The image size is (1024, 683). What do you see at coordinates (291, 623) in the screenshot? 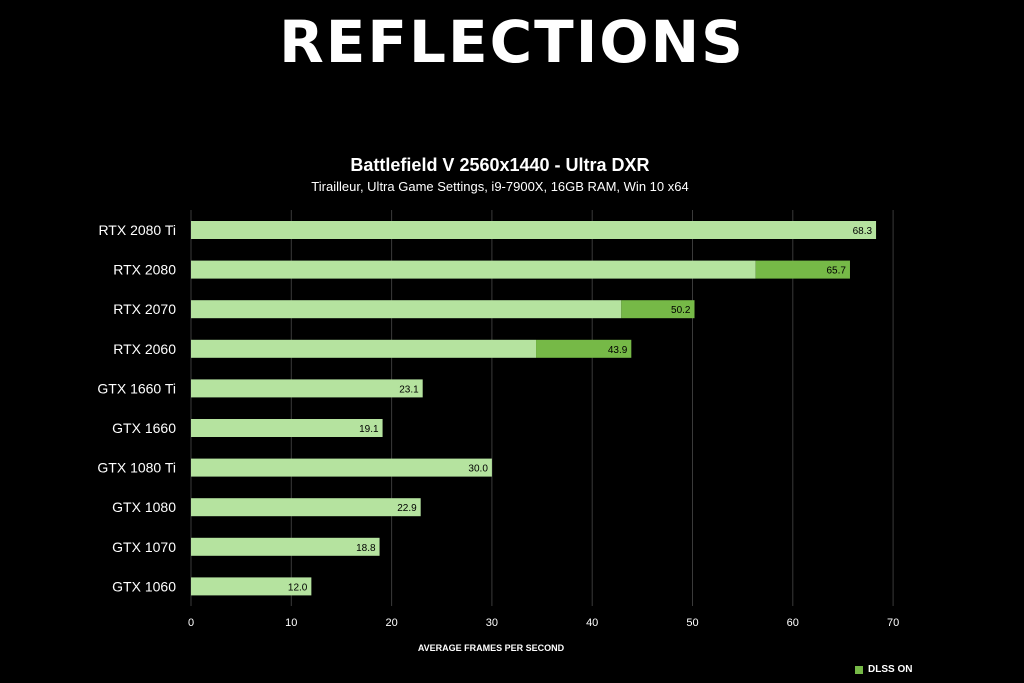
I see `x-tick-label: 10` at bounding box center [291, 623].